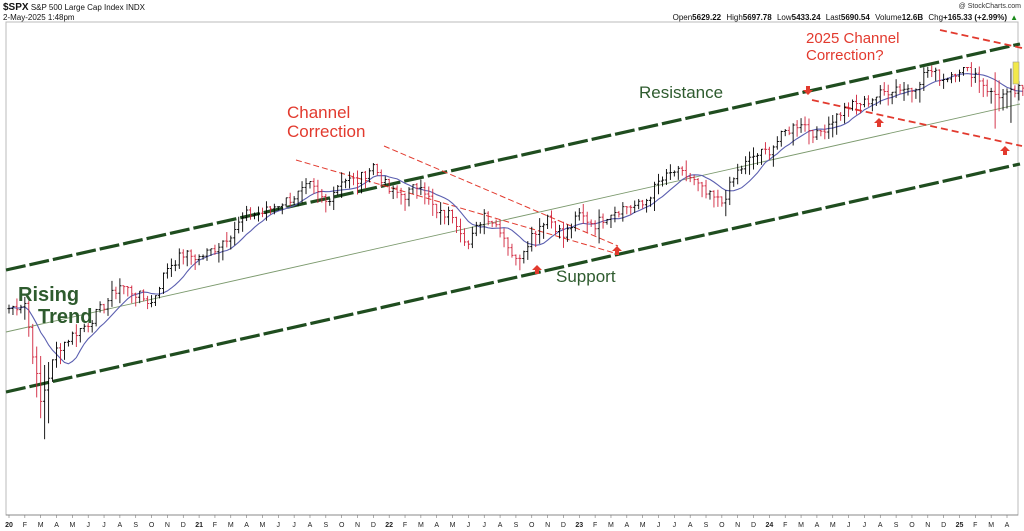 The height and width of the screenshot is (531, 1024). I want to click on x-tick-label: 21, so click(199, 525).